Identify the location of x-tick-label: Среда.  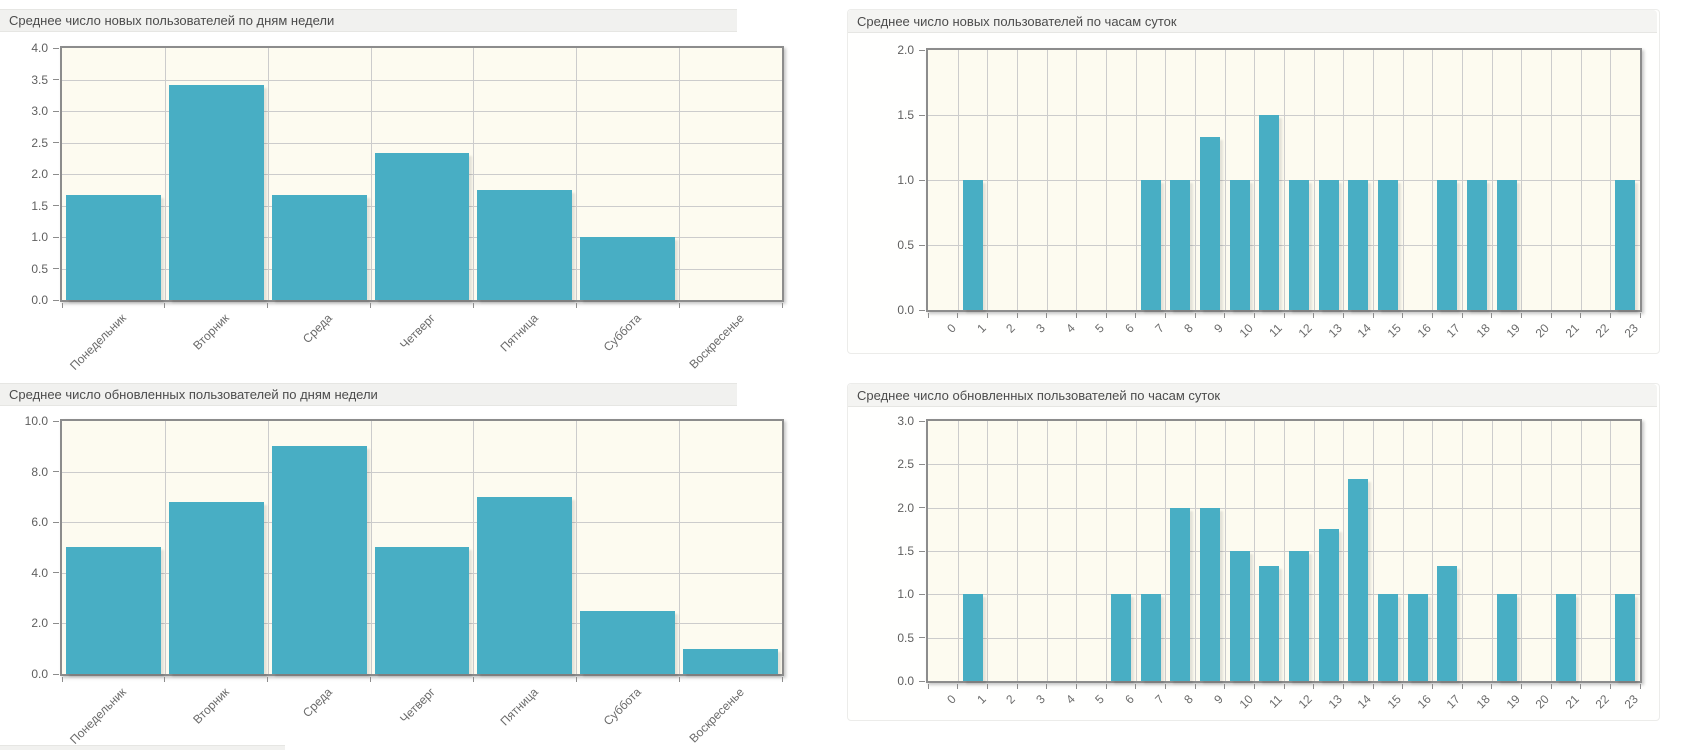
(318, 702).